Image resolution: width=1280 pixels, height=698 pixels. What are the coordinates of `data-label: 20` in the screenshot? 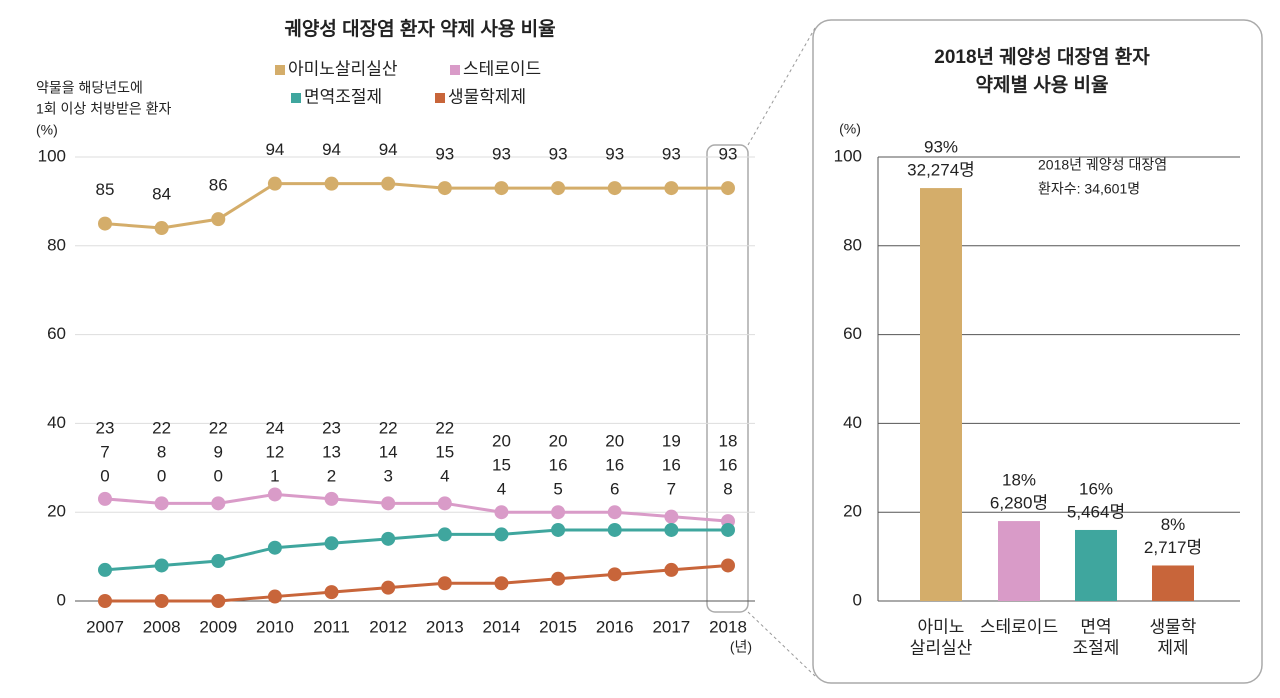 It's located at (501, 440).